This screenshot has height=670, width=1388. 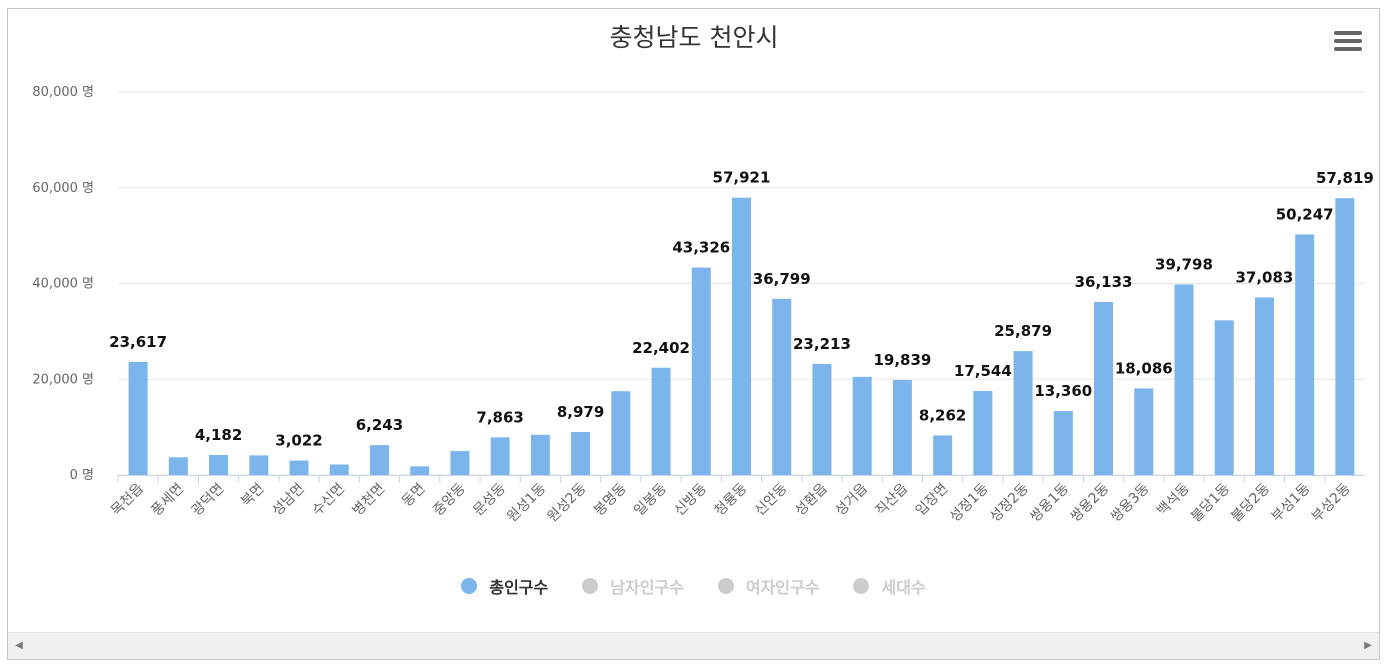 I want to click on x-tick-label: 북면, so click(x=253, y=496).